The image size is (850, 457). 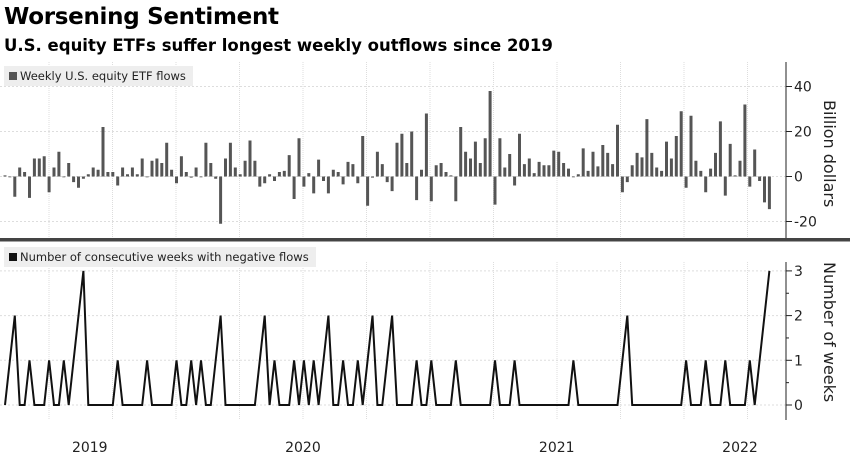 What do you see at coordinates (90, 448) in the screenshot?
I see `x-tick-label: 2019` at bounding box center [90, 448].